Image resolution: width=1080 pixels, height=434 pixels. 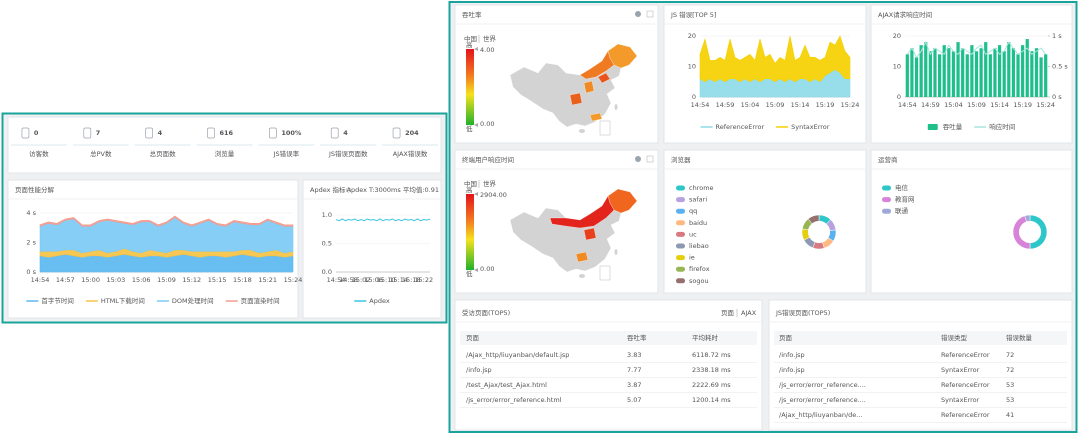 I want to click on legend-max: 4.00, so click(x=487, y=50).